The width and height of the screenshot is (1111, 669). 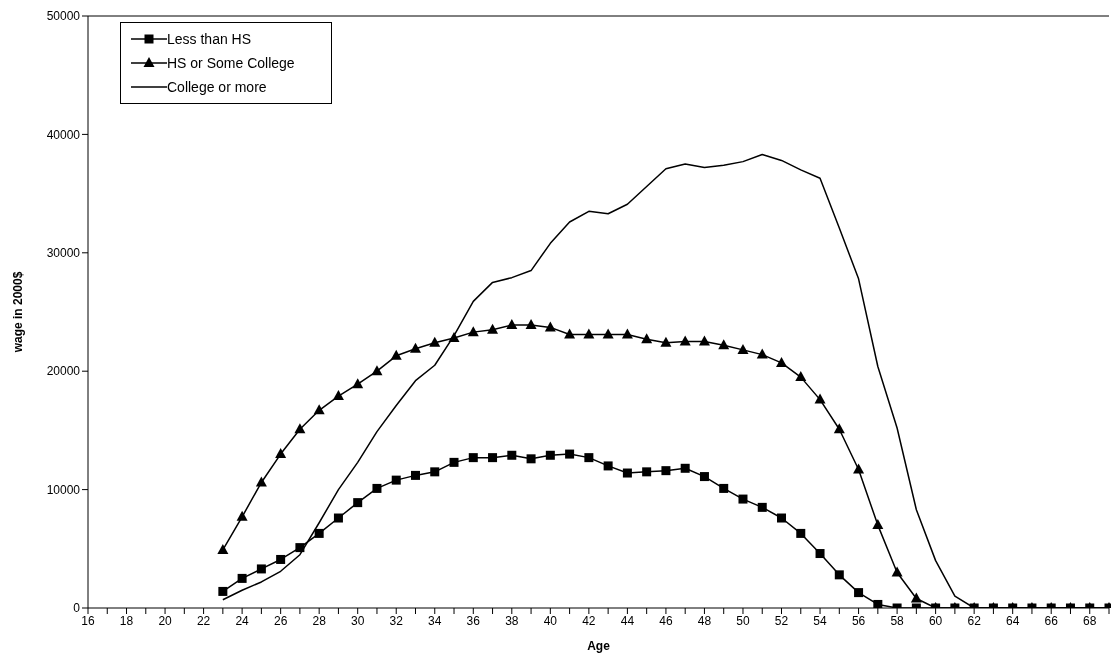 I want to click on x-tick-label: 26, so click(x=280, y=620).